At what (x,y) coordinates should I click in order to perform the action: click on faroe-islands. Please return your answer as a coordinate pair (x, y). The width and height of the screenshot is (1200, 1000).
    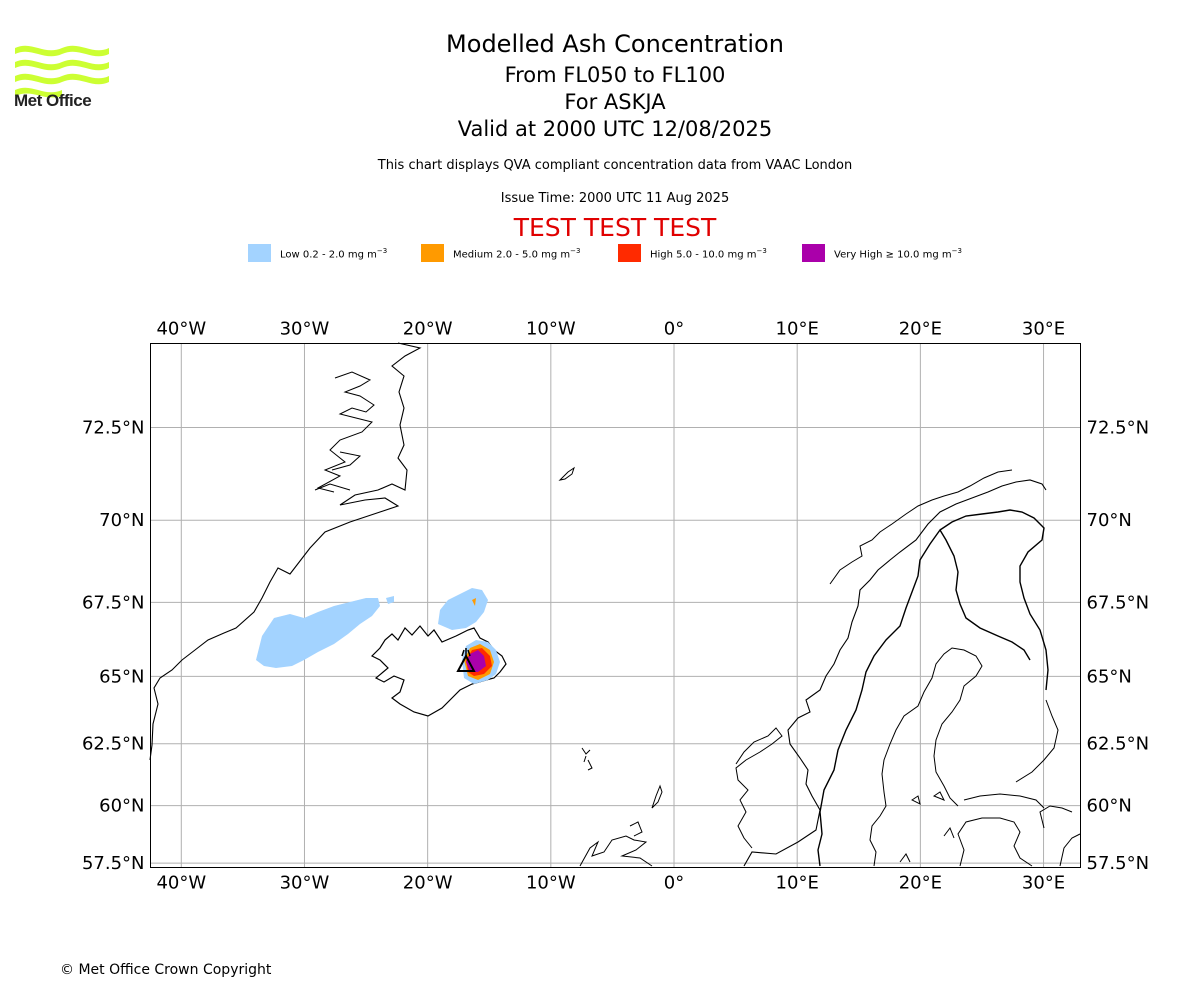
    Looking at the image, I should click on (587, 759).